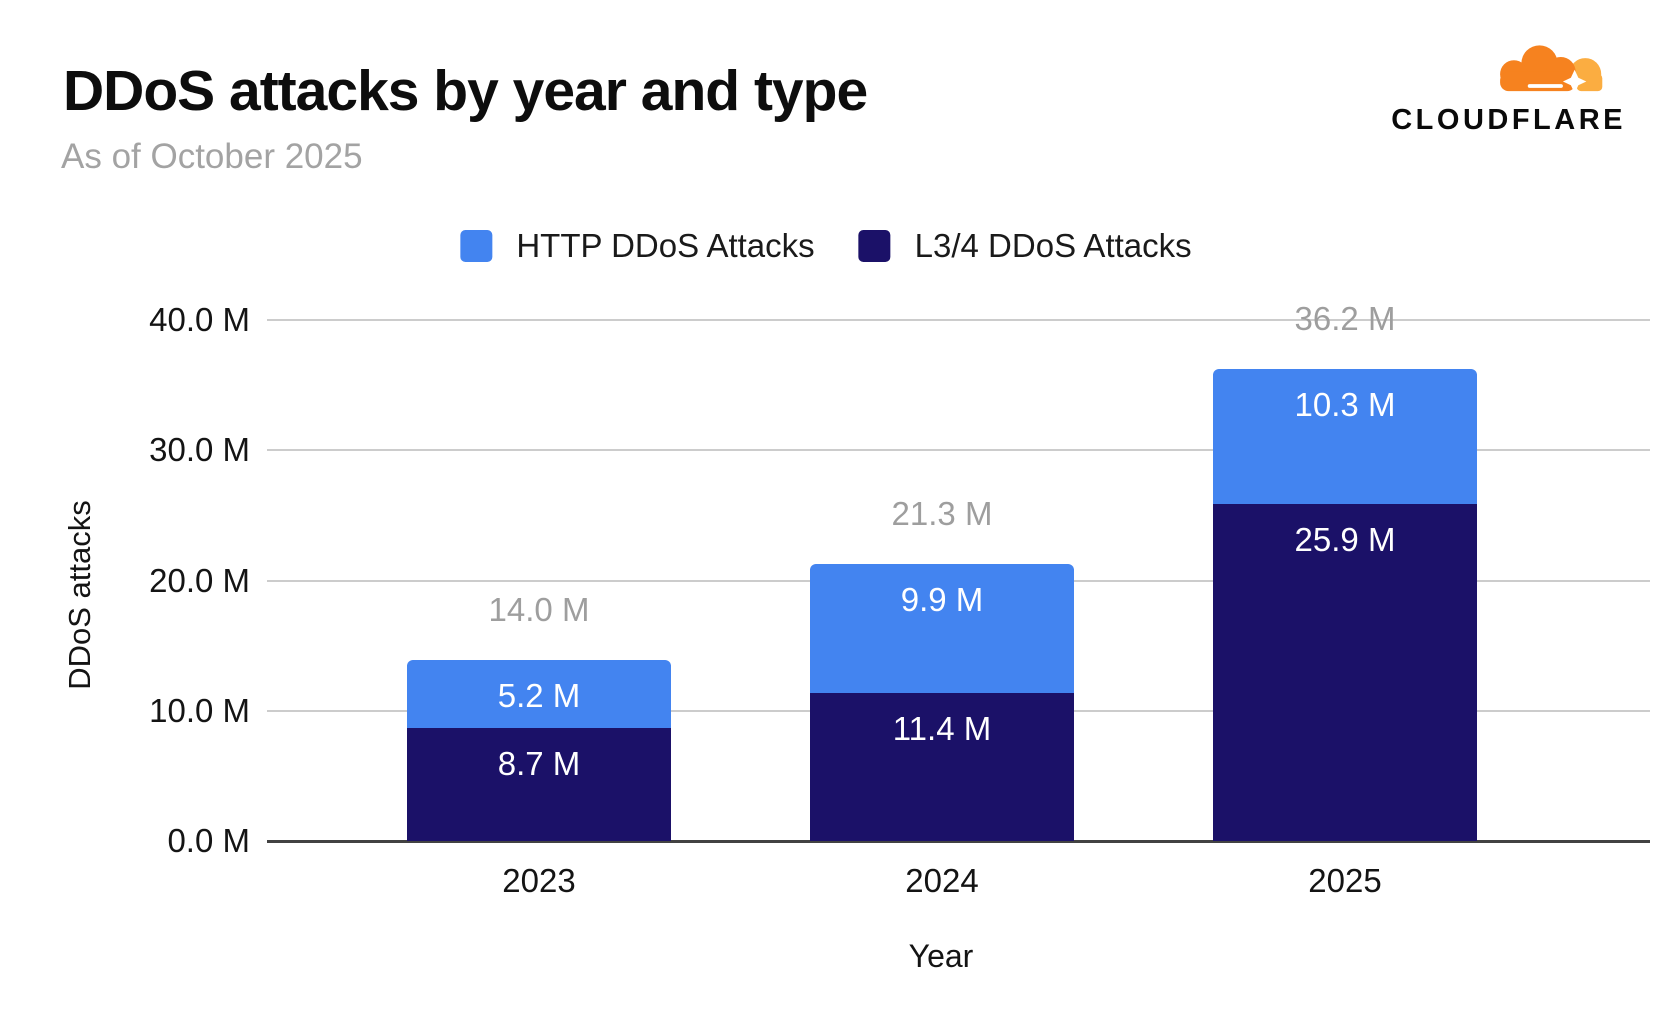 The image size is (1674, 1012). Describe the element at coordinates (539, 609) in the screenshot. I see `total-value-label: 14.0 M` at that location.